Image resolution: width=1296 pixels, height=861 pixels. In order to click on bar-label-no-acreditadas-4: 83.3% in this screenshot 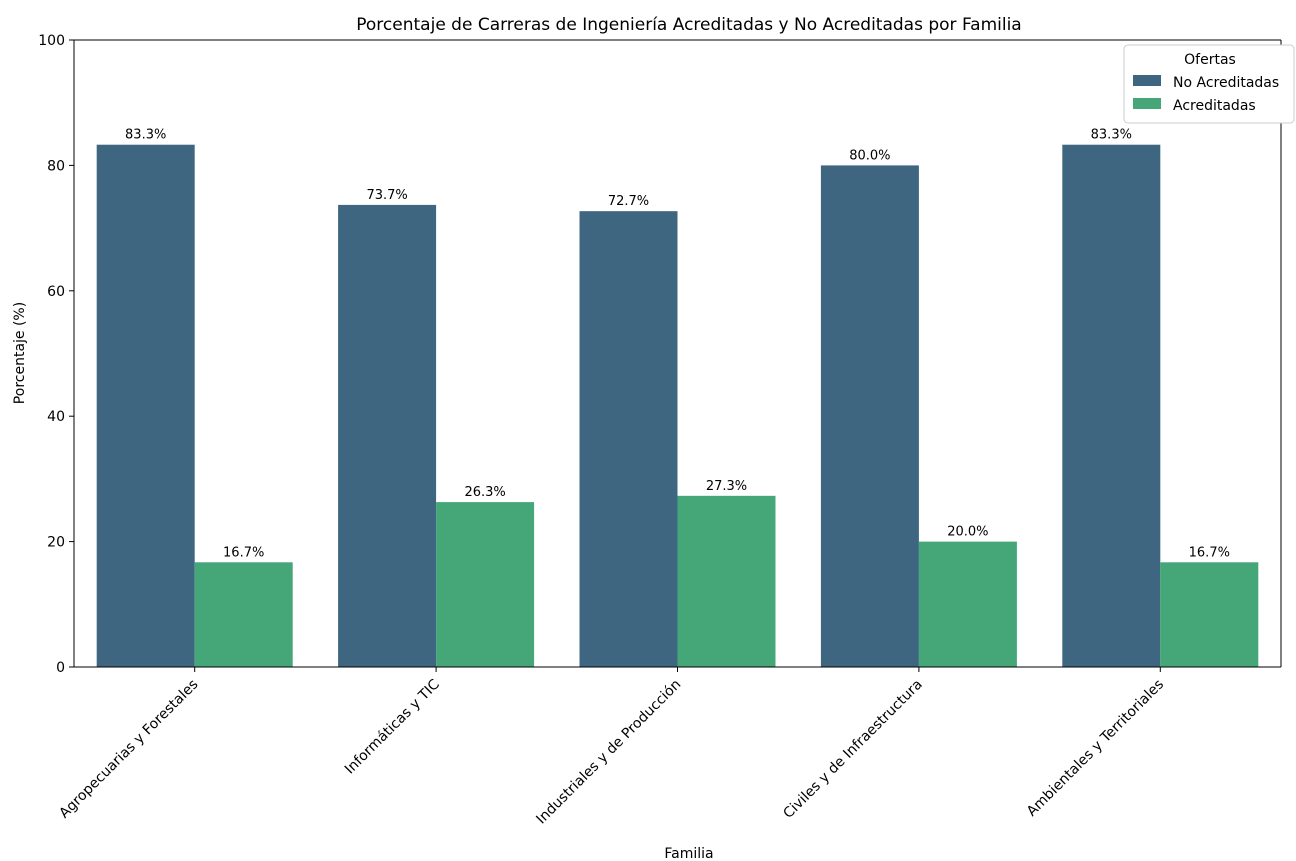, I will do `click(1111, 135)`.